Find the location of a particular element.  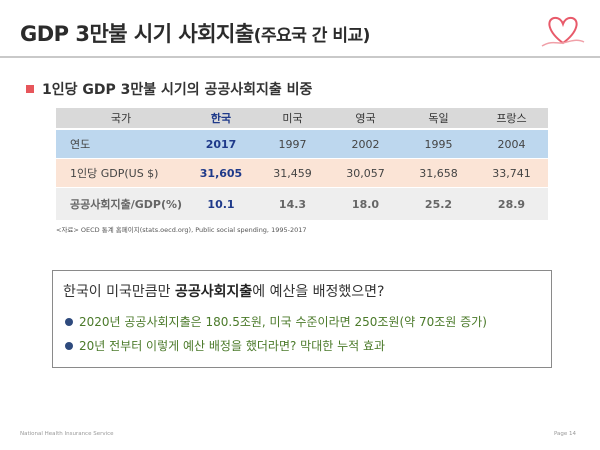

table-cell: 1995 is located at coordinates (438, 144).